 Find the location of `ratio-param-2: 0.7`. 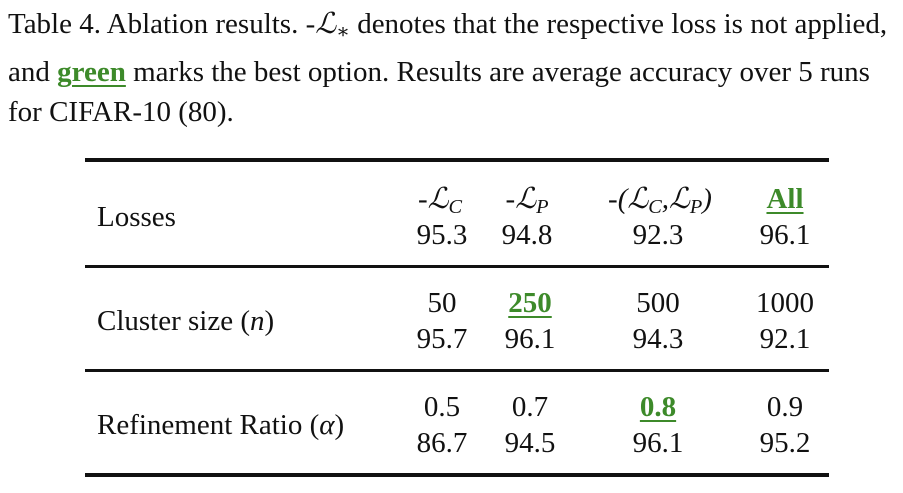

ratio-param-2: 0.7 is located at coordinates (530, 407).